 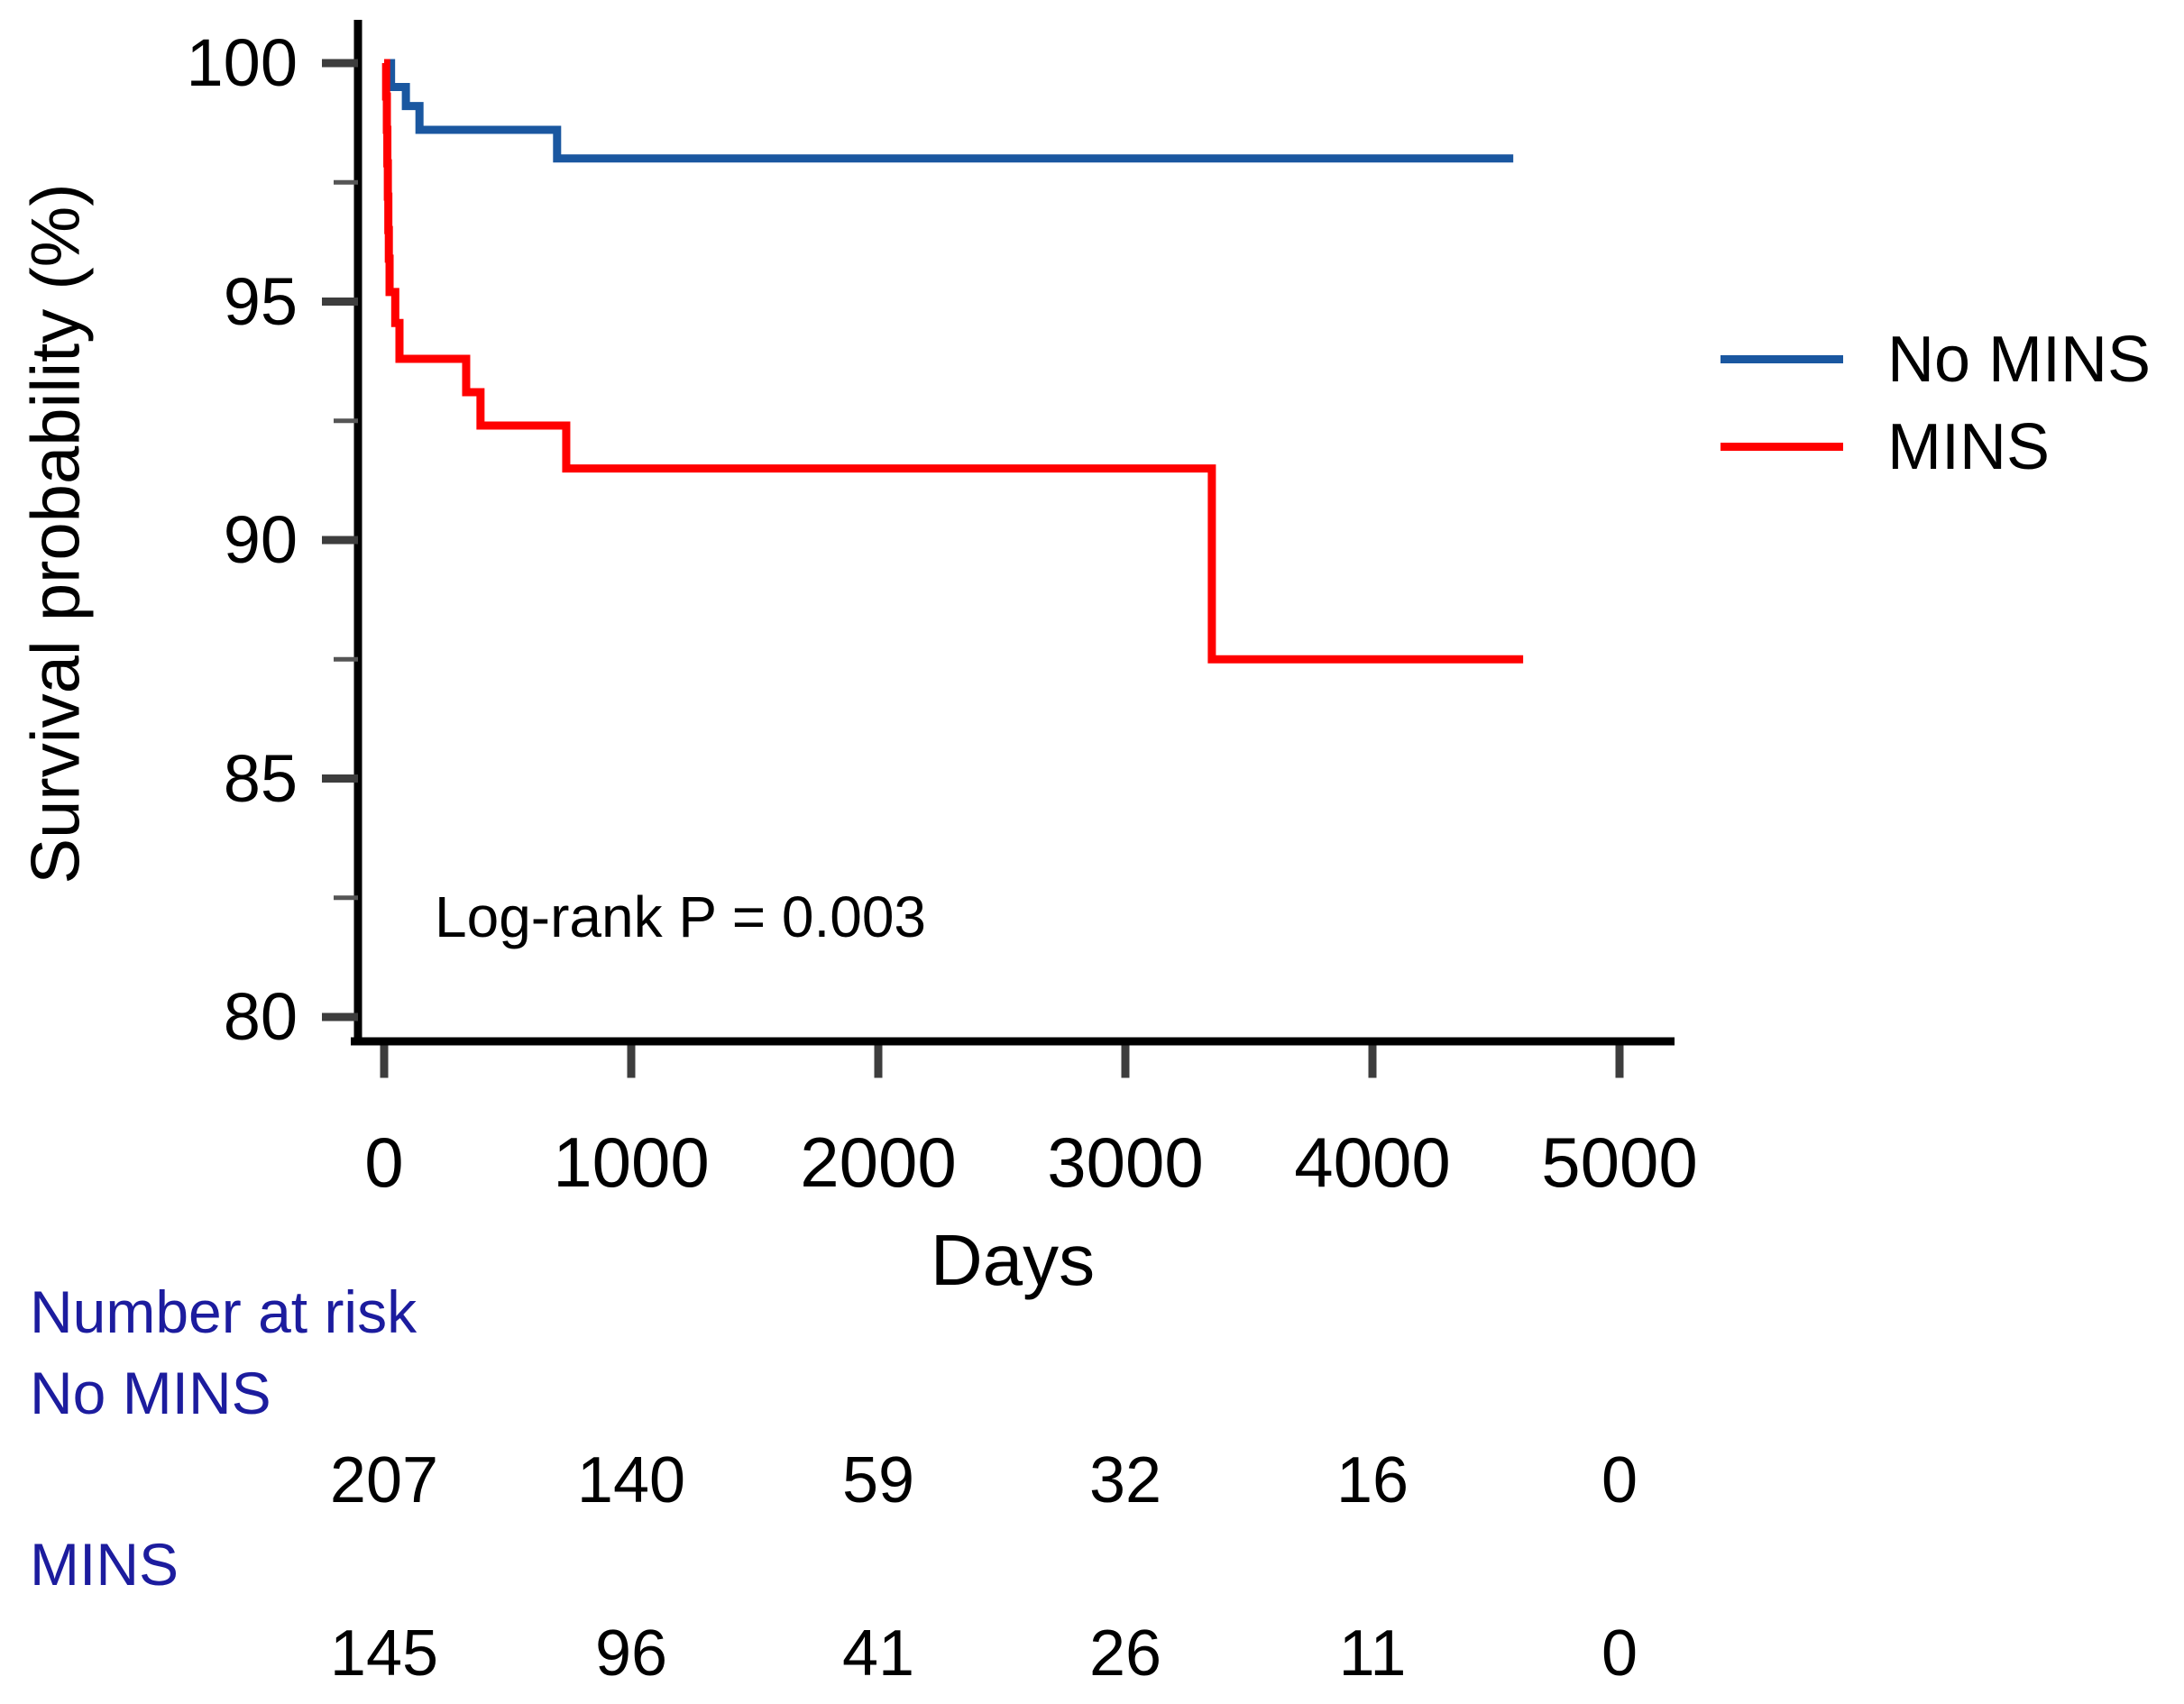 I want to click on risk-count: 11, so click(x=1373, y=1653).